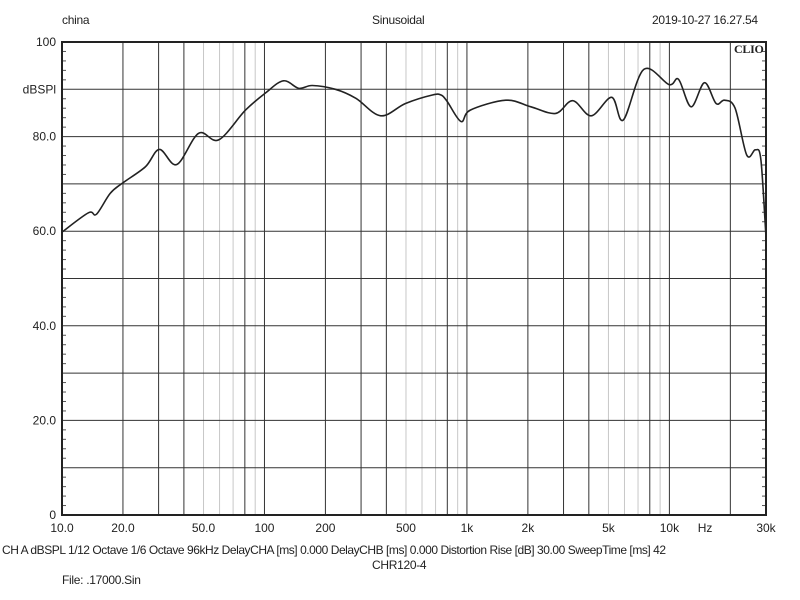 The image size is (800, 600). What do you see at coordinates (705, 20) in the screenshot?
I see `header-timestamp: 2019-10-27 16.27.54` at bounding box center [705, 20].